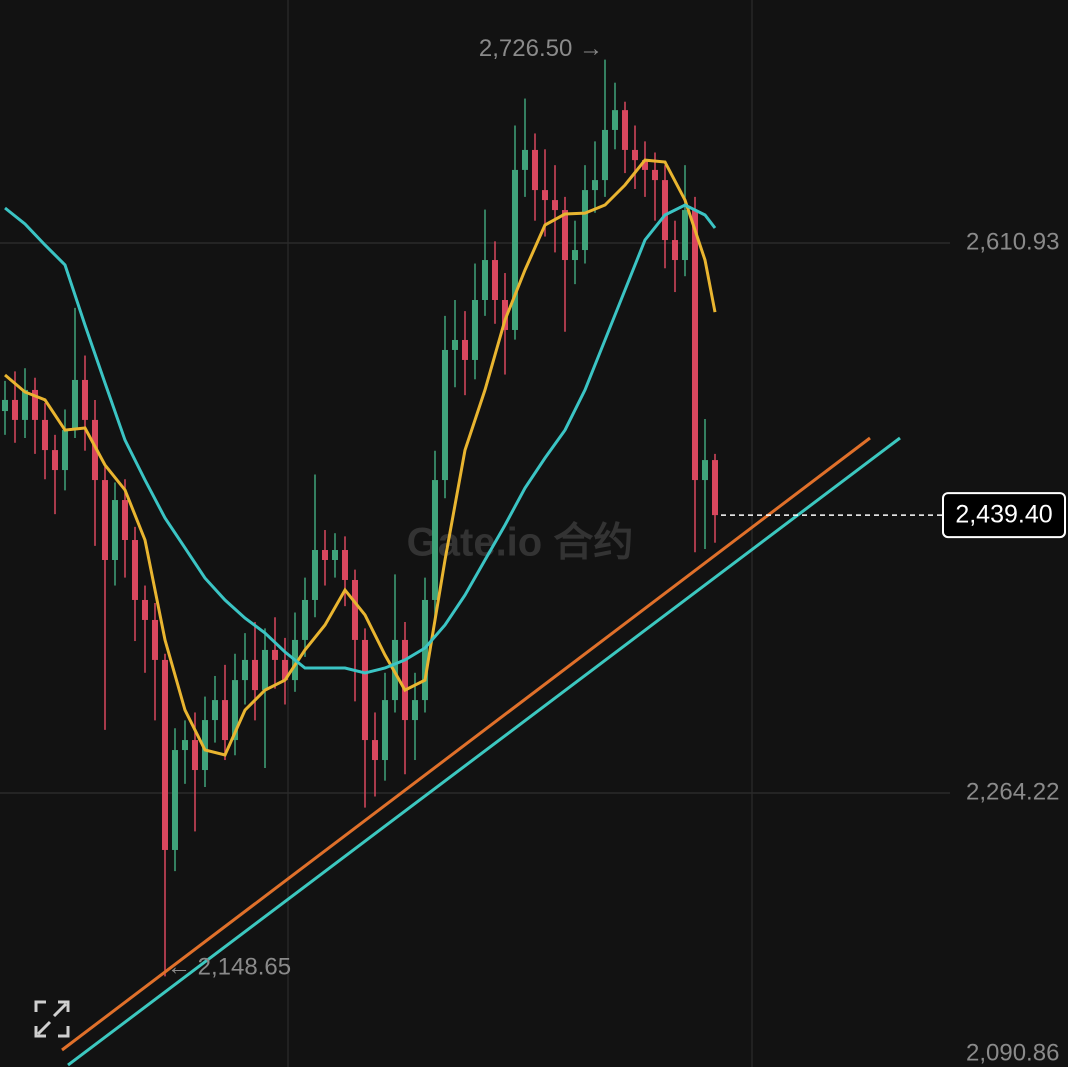 This screenshot has height=1067, width=1068. What do you see at coordinates (1012, 1052) in the screenshot?
I see `y-tick-label: 2,090.86` at bounding box center [1012, 1052].